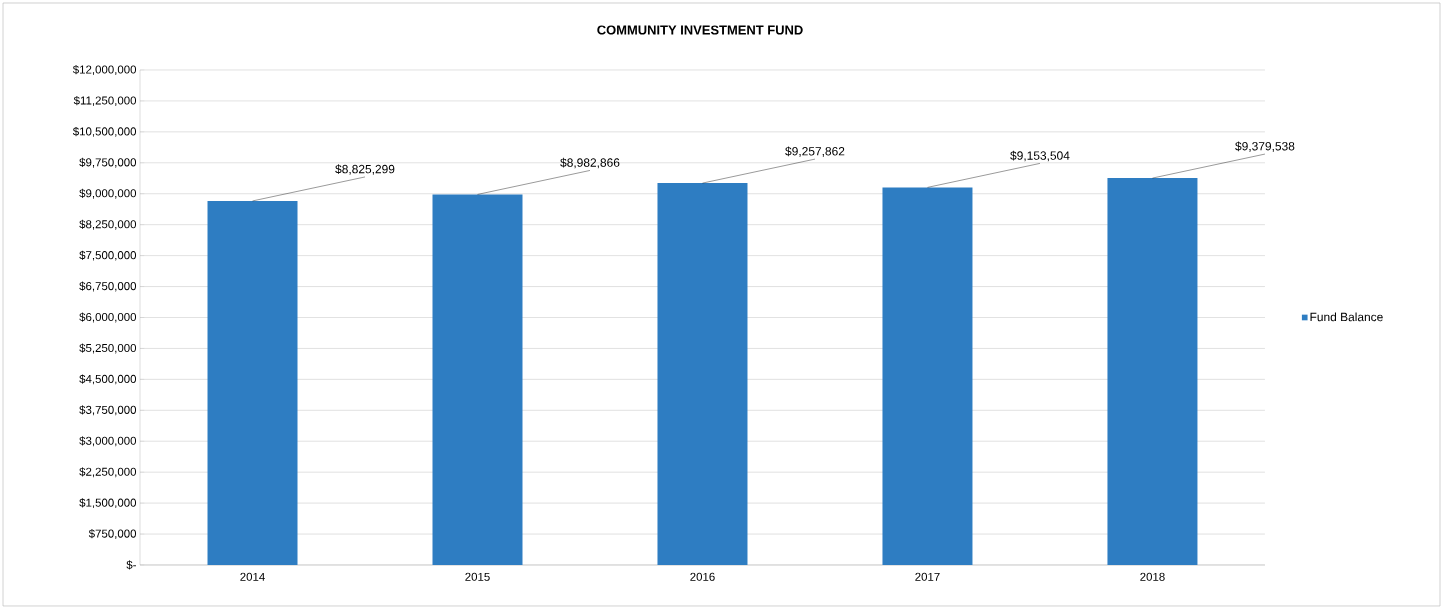 The width and height of the screenshot is (1443, 609). Describe the element at coordinates (108, 162) in the screenshot. I see `y-tick-label: $9,750,000` at that location.